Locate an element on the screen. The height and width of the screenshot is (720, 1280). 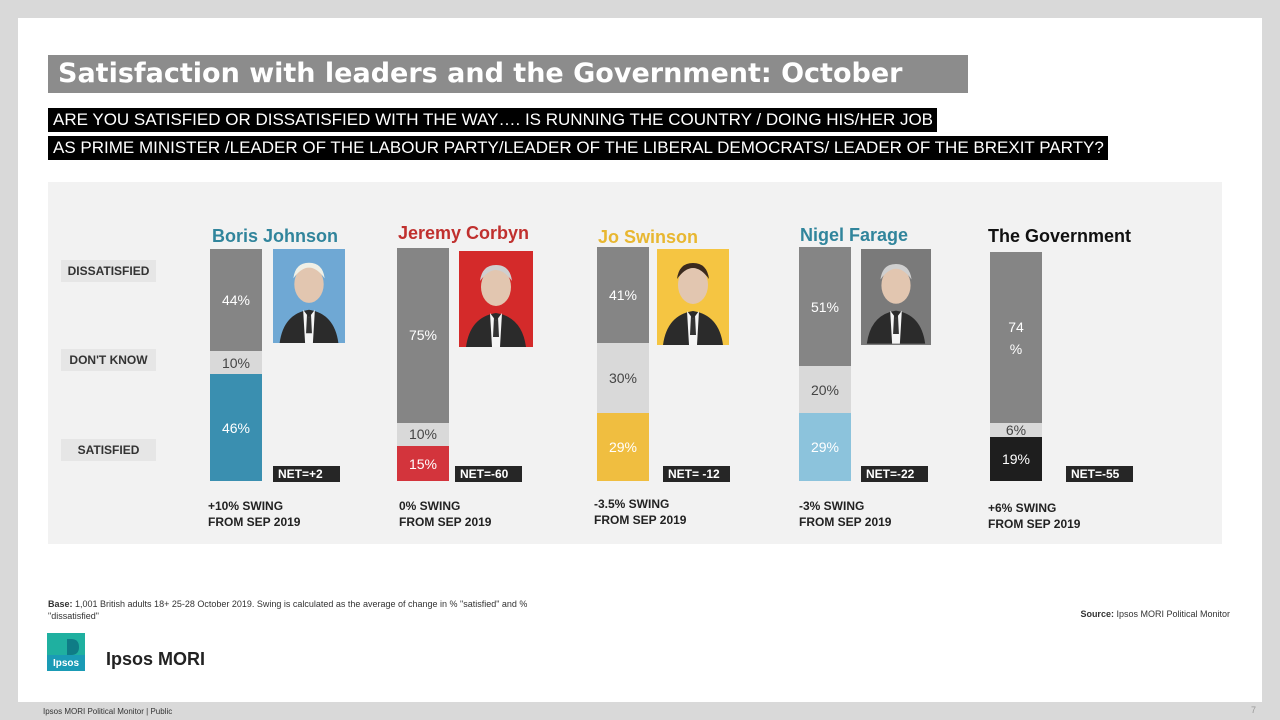
bar-value-label: 51% is located at coordinates (825, 306).